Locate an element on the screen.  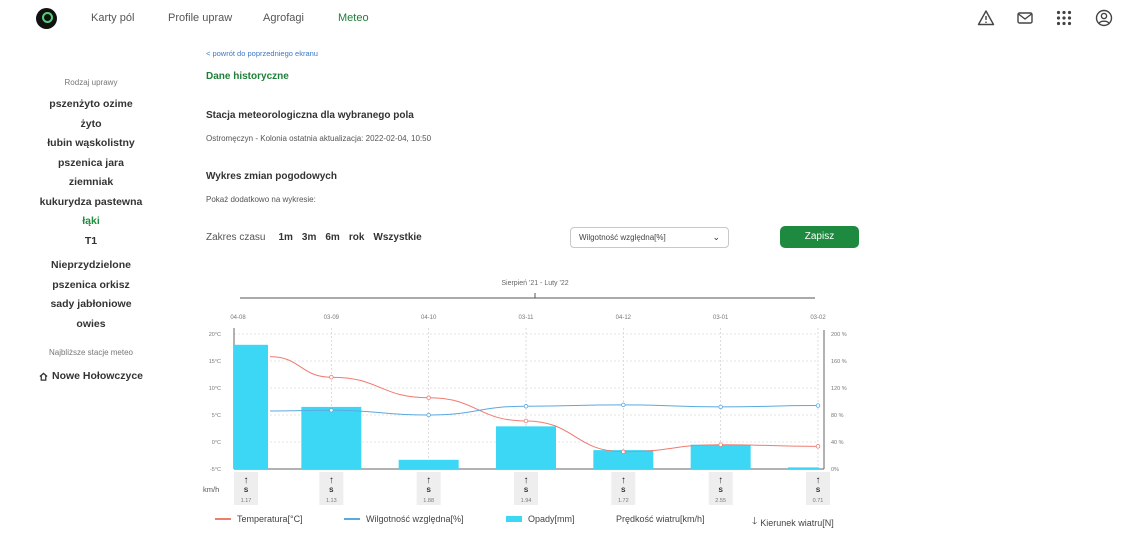
legend-wind-speed: Prędkość wiatru[km/h] is located at coordinates (660, 519).